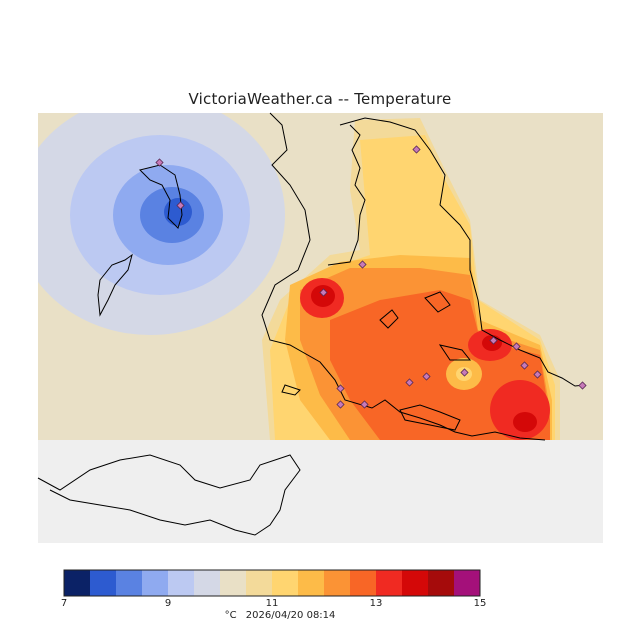 The width and height of the screenshot is (640, 640). I want to click on colorbar-swatches, so click(272, 583).